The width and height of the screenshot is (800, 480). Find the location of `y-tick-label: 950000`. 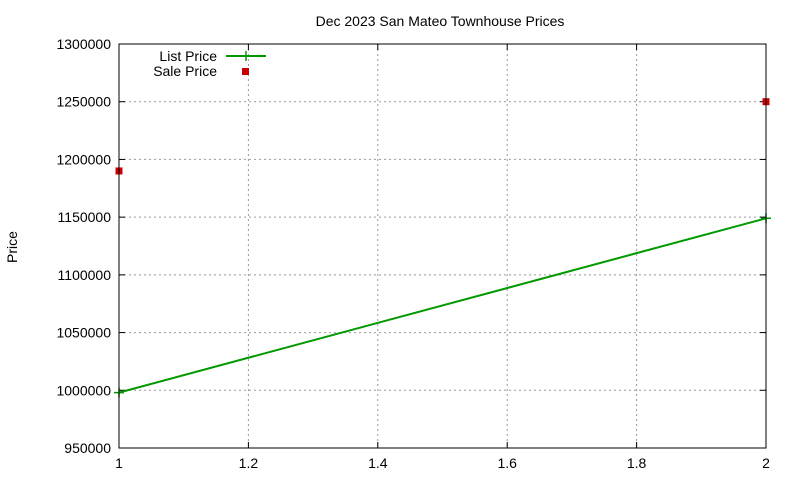

y-tick-label: 950000 is located at coordinates (87, 448).